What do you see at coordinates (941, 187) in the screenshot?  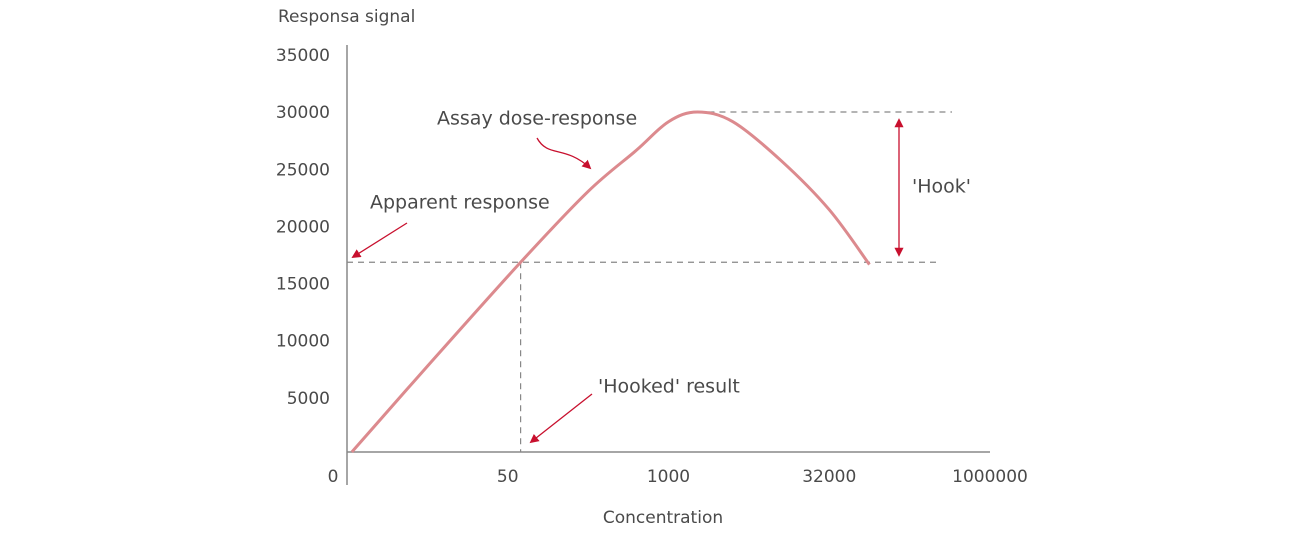 I see `annotation: 'Hook'` at bounding box center [941, 187].